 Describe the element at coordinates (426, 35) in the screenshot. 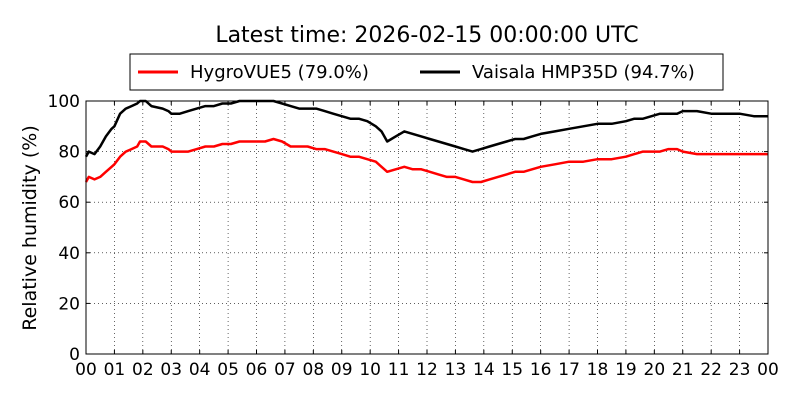

I see `chart-title: Latest time: 2026-02-15 00:00:00 UTC` at that location.